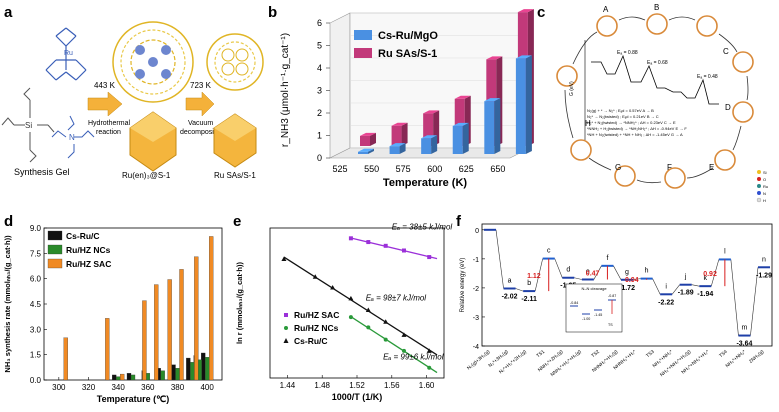  I want to click on inset-value: -0.87, so click(612, 296).